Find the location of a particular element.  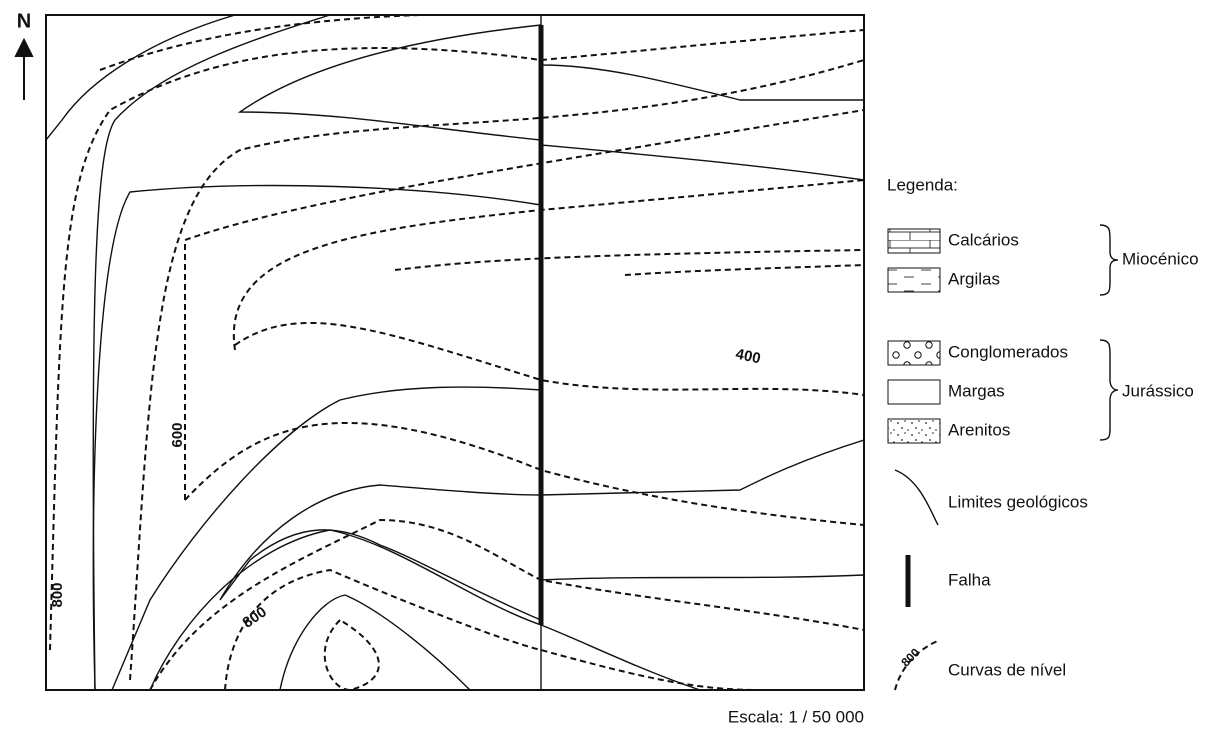

legend-limit-symbol is located at coordinates (916, 497).